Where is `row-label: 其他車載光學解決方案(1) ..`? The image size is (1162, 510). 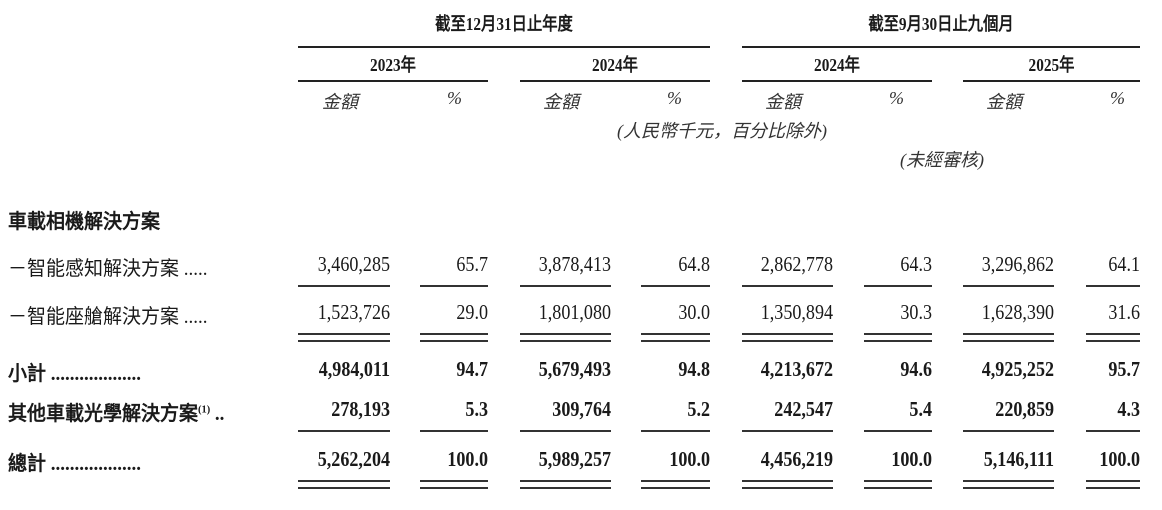 row-label: 其他車載光學解決方案(1) .. is located at coordinates (116, 411).